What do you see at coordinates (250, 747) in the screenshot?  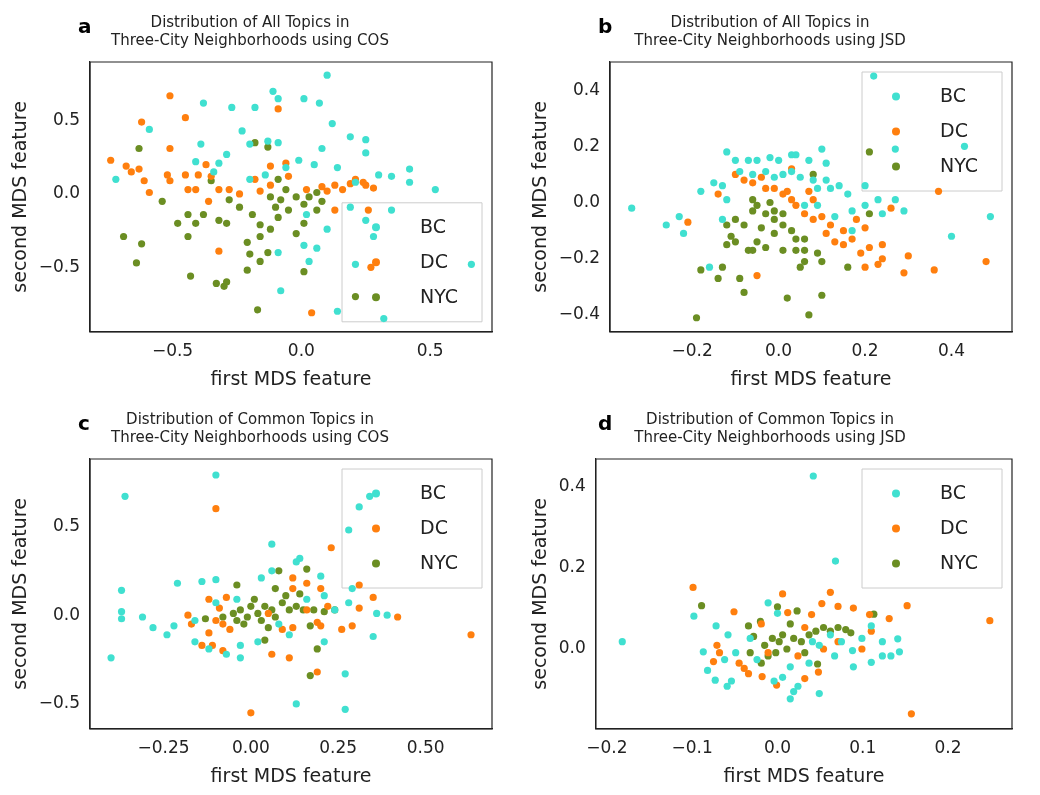 I see `x-tick-label: 0.00` at bounding box center [250, 747].